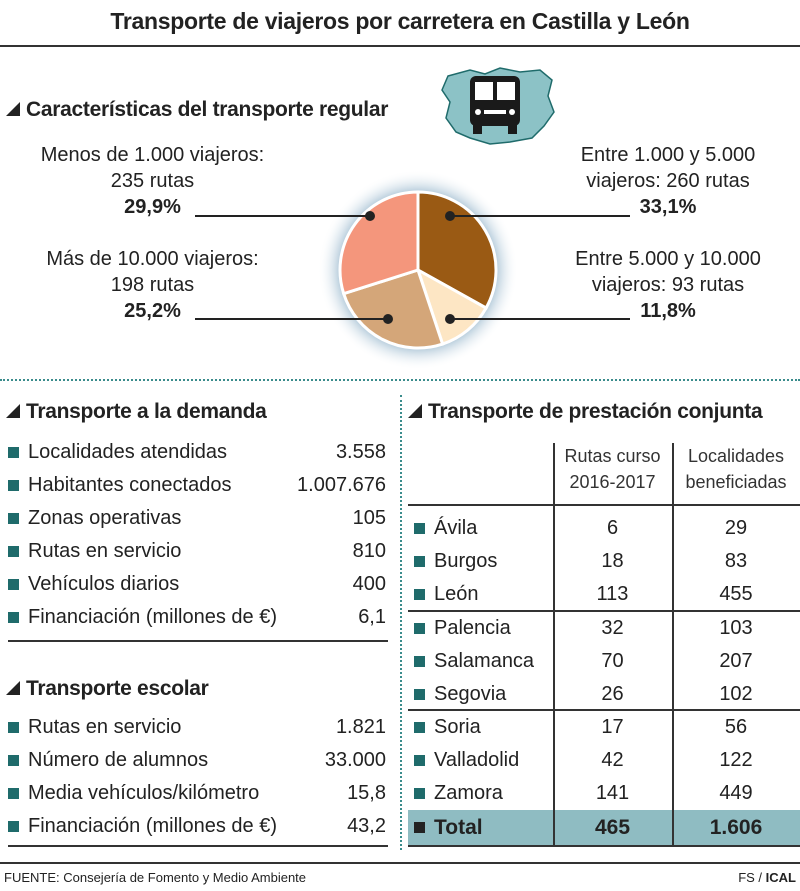  What do you see at coordinates (484, 661) in the screenshot?
I see `province-name: Salamanca` at bounding box center [484, 661].